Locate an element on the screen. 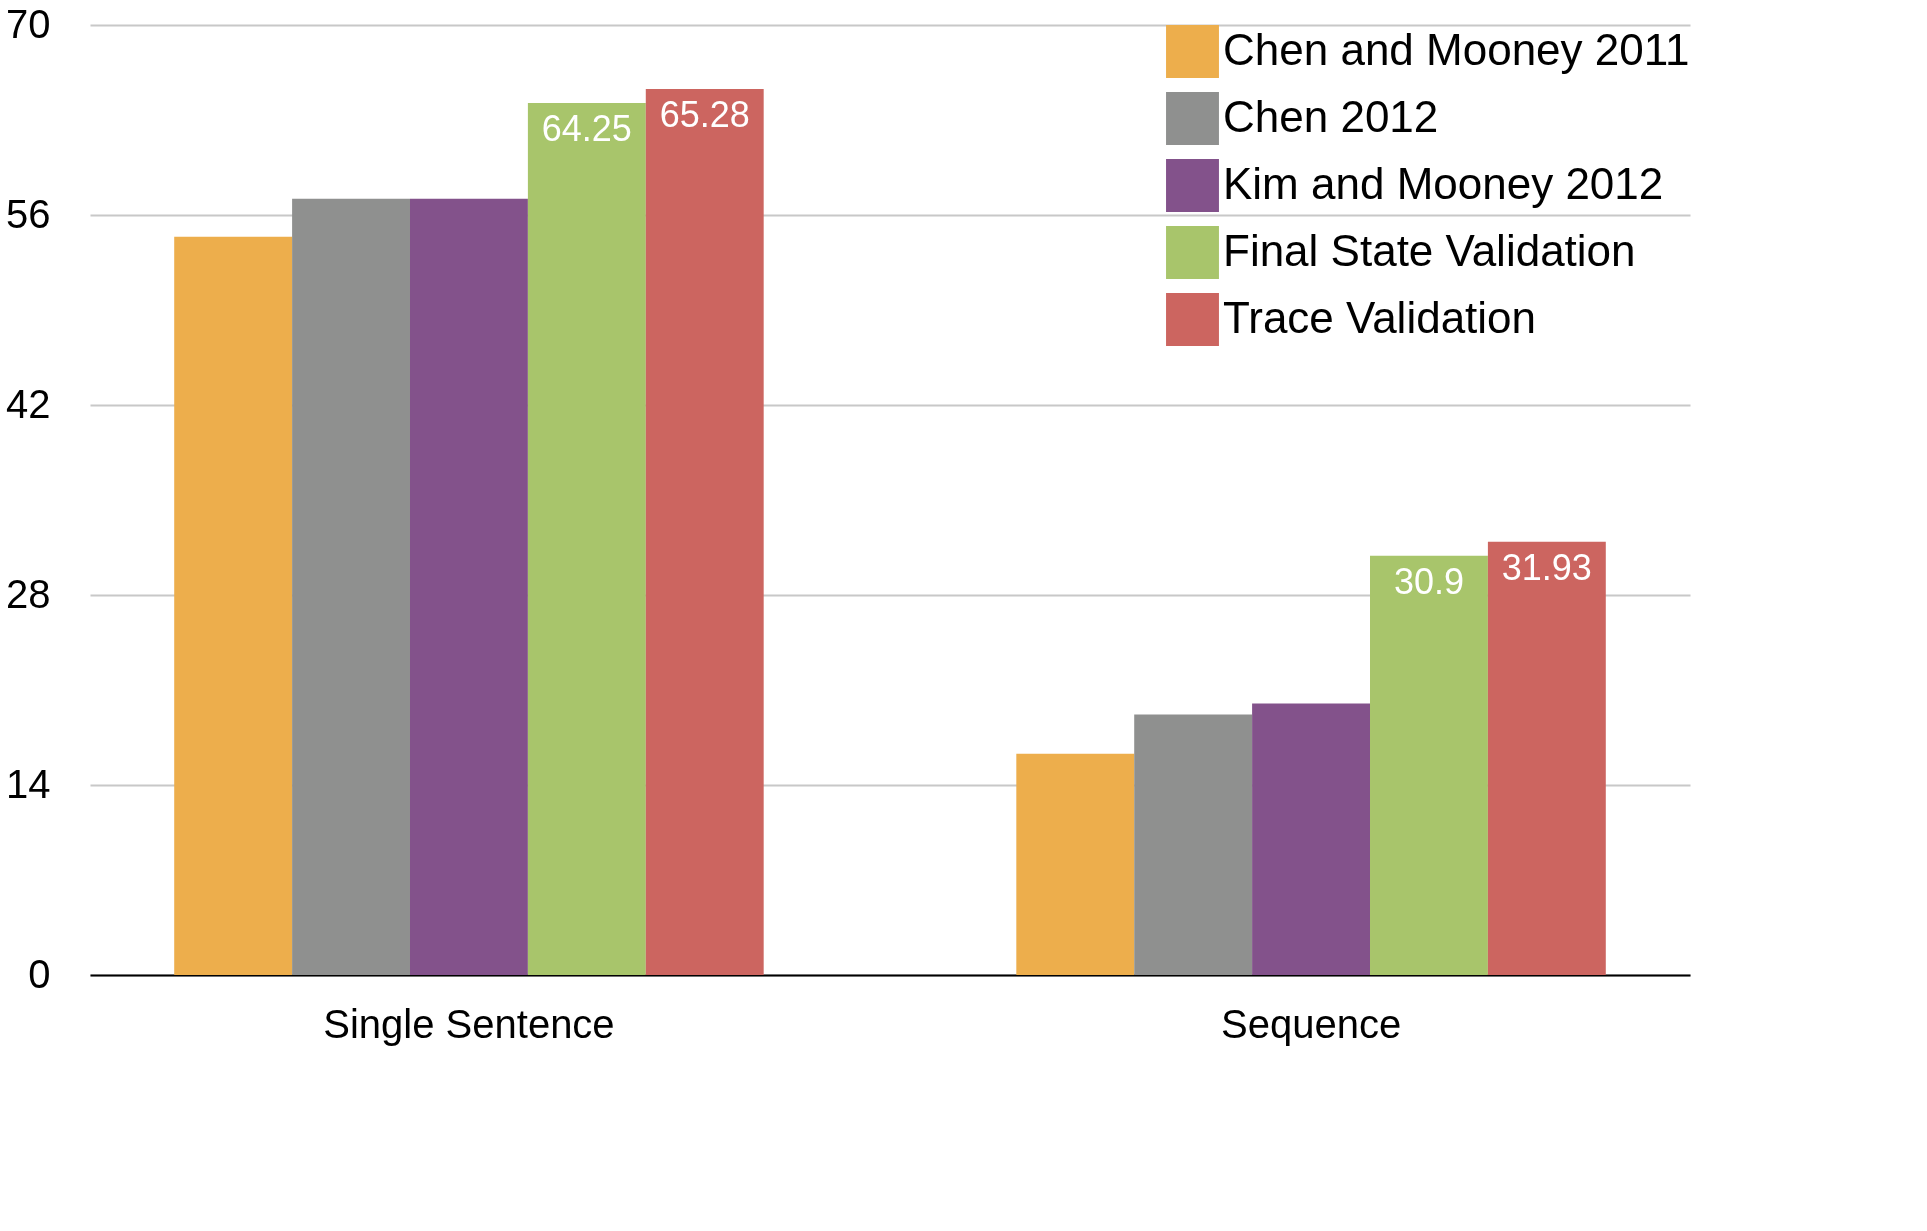 The height and width of the screenshot is (1231, 1927). data-label: 65.28 is located at coordinates (704, 115).